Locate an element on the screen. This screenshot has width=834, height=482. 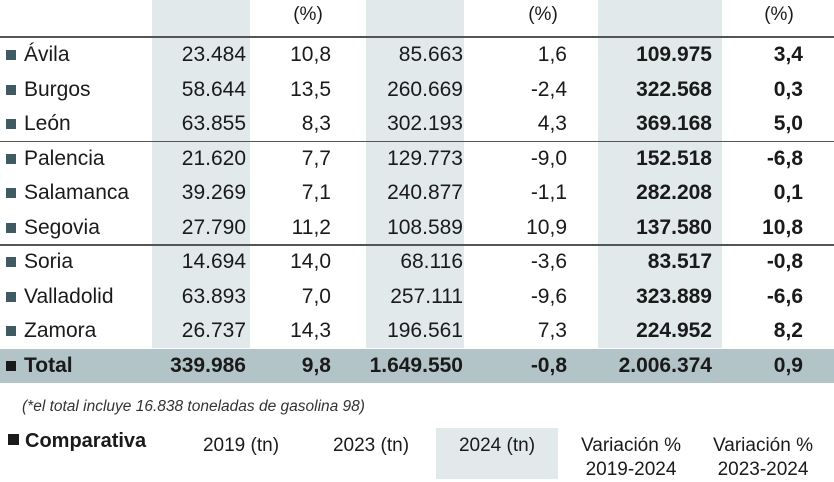
cell-v2024: 322.568 is located at coordinates (674, 89).